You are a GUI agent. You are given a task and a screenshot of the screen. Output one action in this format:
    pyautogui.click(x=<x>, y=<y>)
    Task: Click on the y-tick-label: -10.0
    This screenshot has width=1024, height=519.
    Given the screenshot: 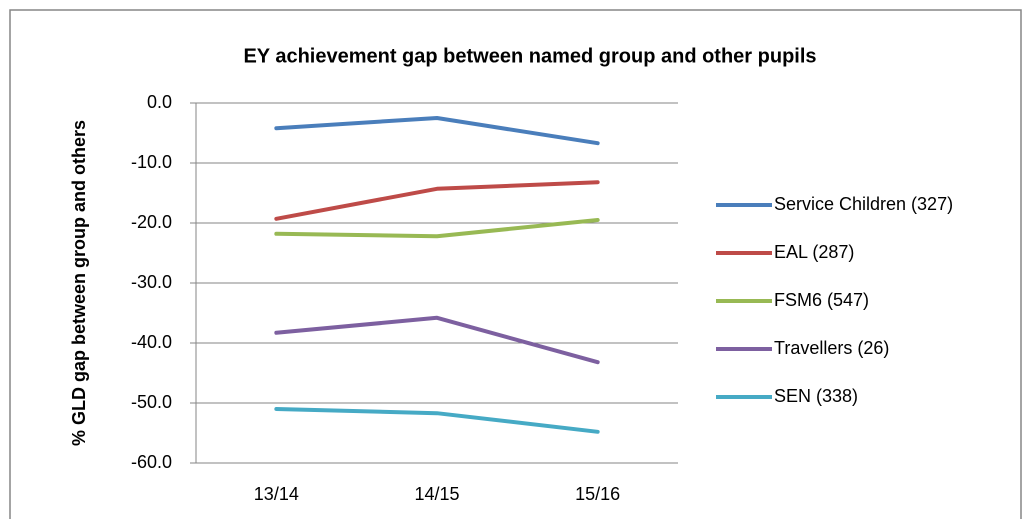 What is the action you would take?
    pyautogui.click(x=151, y=162)
    